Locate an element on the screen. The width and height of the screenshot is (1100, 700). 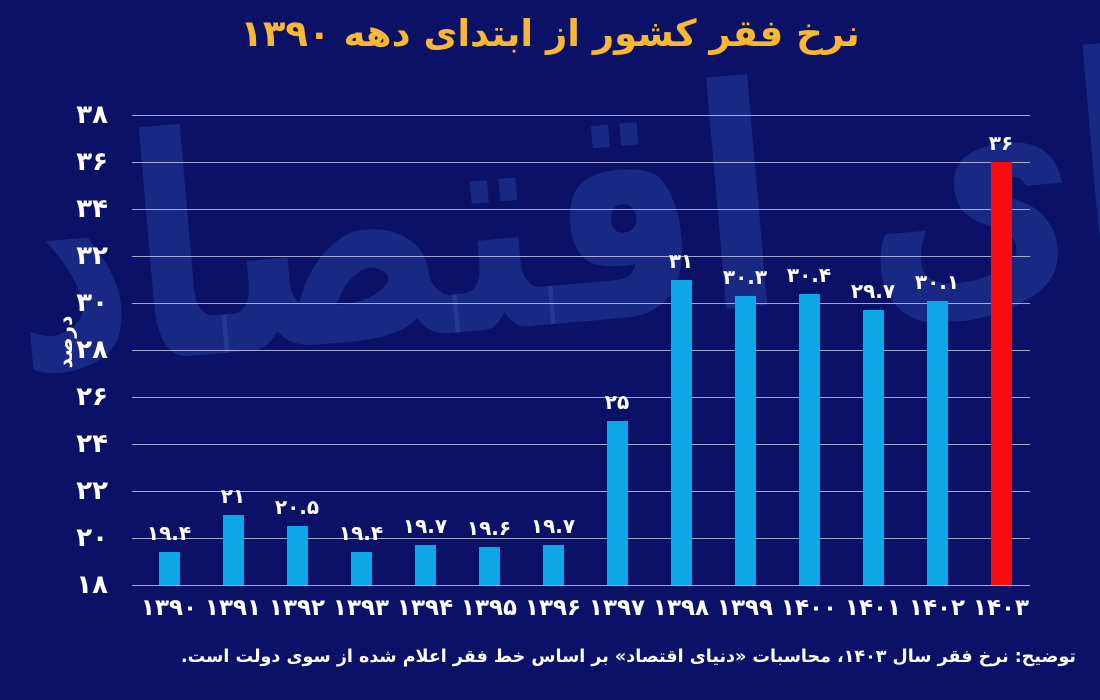
x-tick-label: ۱۳۹۲ is located at coordinates (297, 608).